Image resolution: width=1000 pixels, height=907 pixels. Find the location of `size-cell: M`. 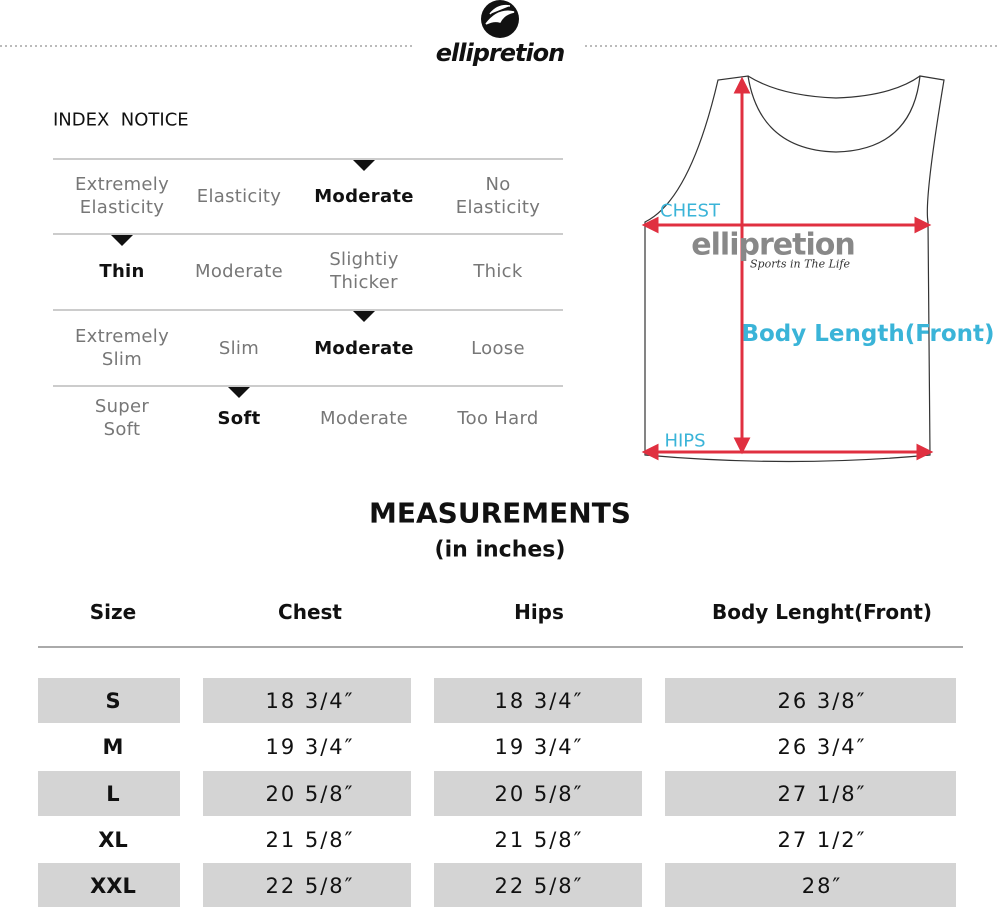

size-cell: M is located at coordinates (113, 747).